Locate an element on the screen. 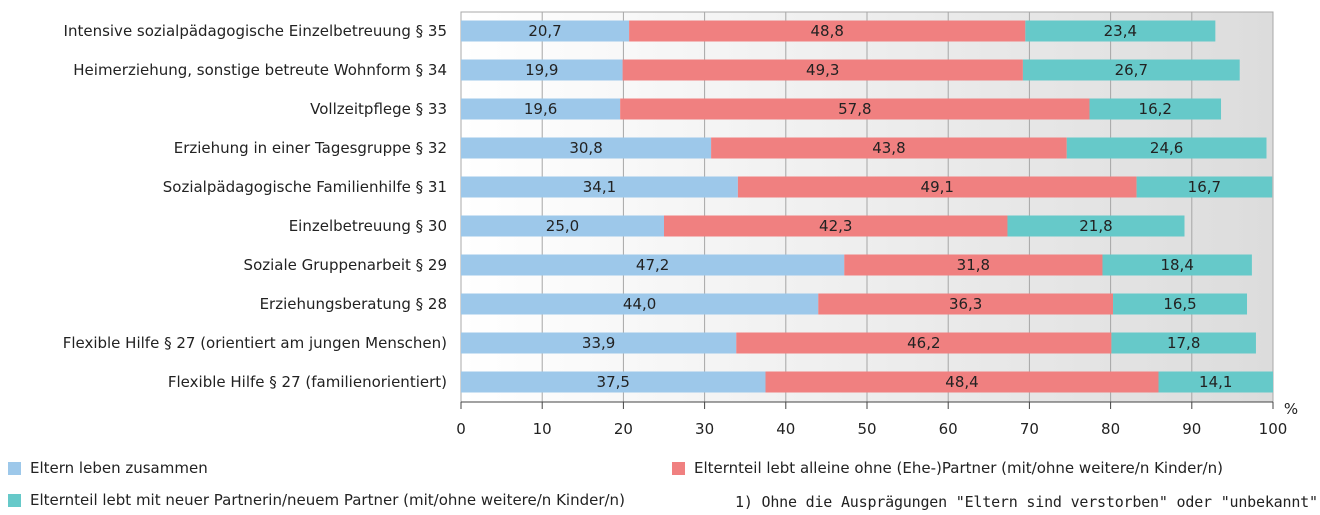 The image size is (1320, 515). data-label: 49,3 is located at coordinates (822, 70).